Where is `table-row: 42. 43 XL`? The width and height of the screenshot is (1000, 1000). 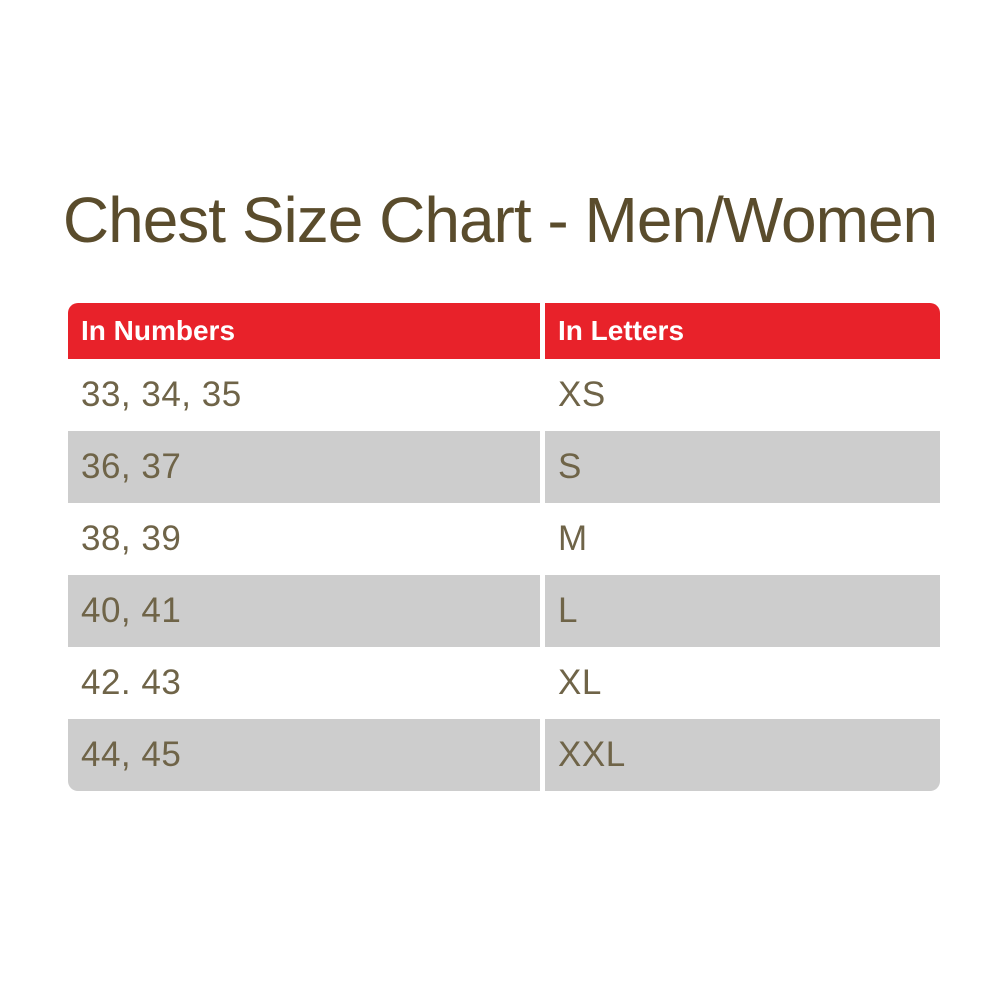 table-row: 42. 43 XL is located at coordinates (504, 683).